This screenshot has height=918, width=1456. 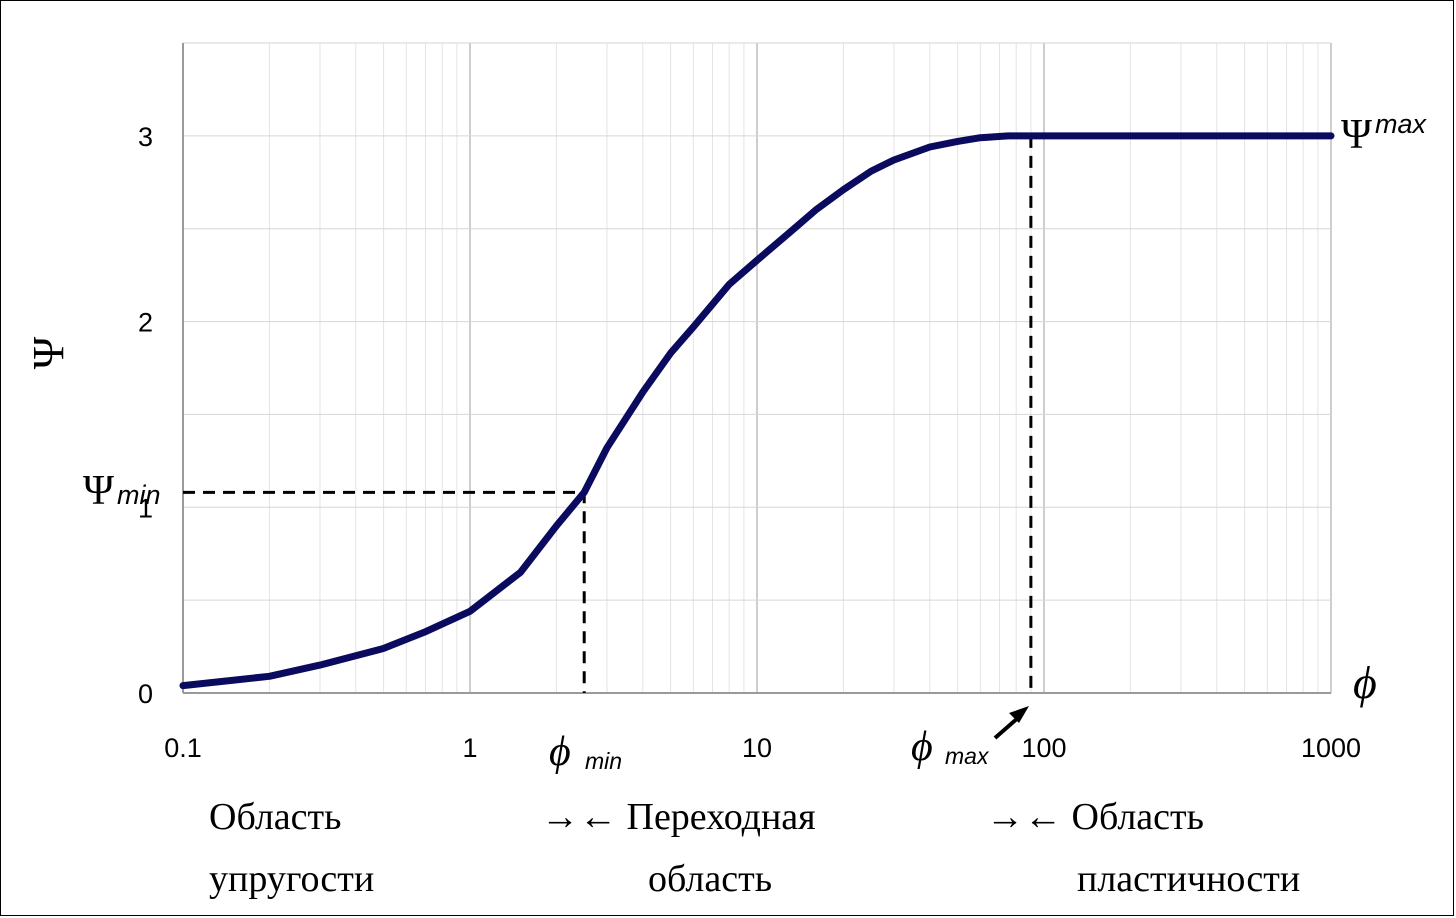 What do you see at coordinates (1331, 748) in the screenshot?
I see `x-tick-label: 1000` at bounding box center [1331, 748].